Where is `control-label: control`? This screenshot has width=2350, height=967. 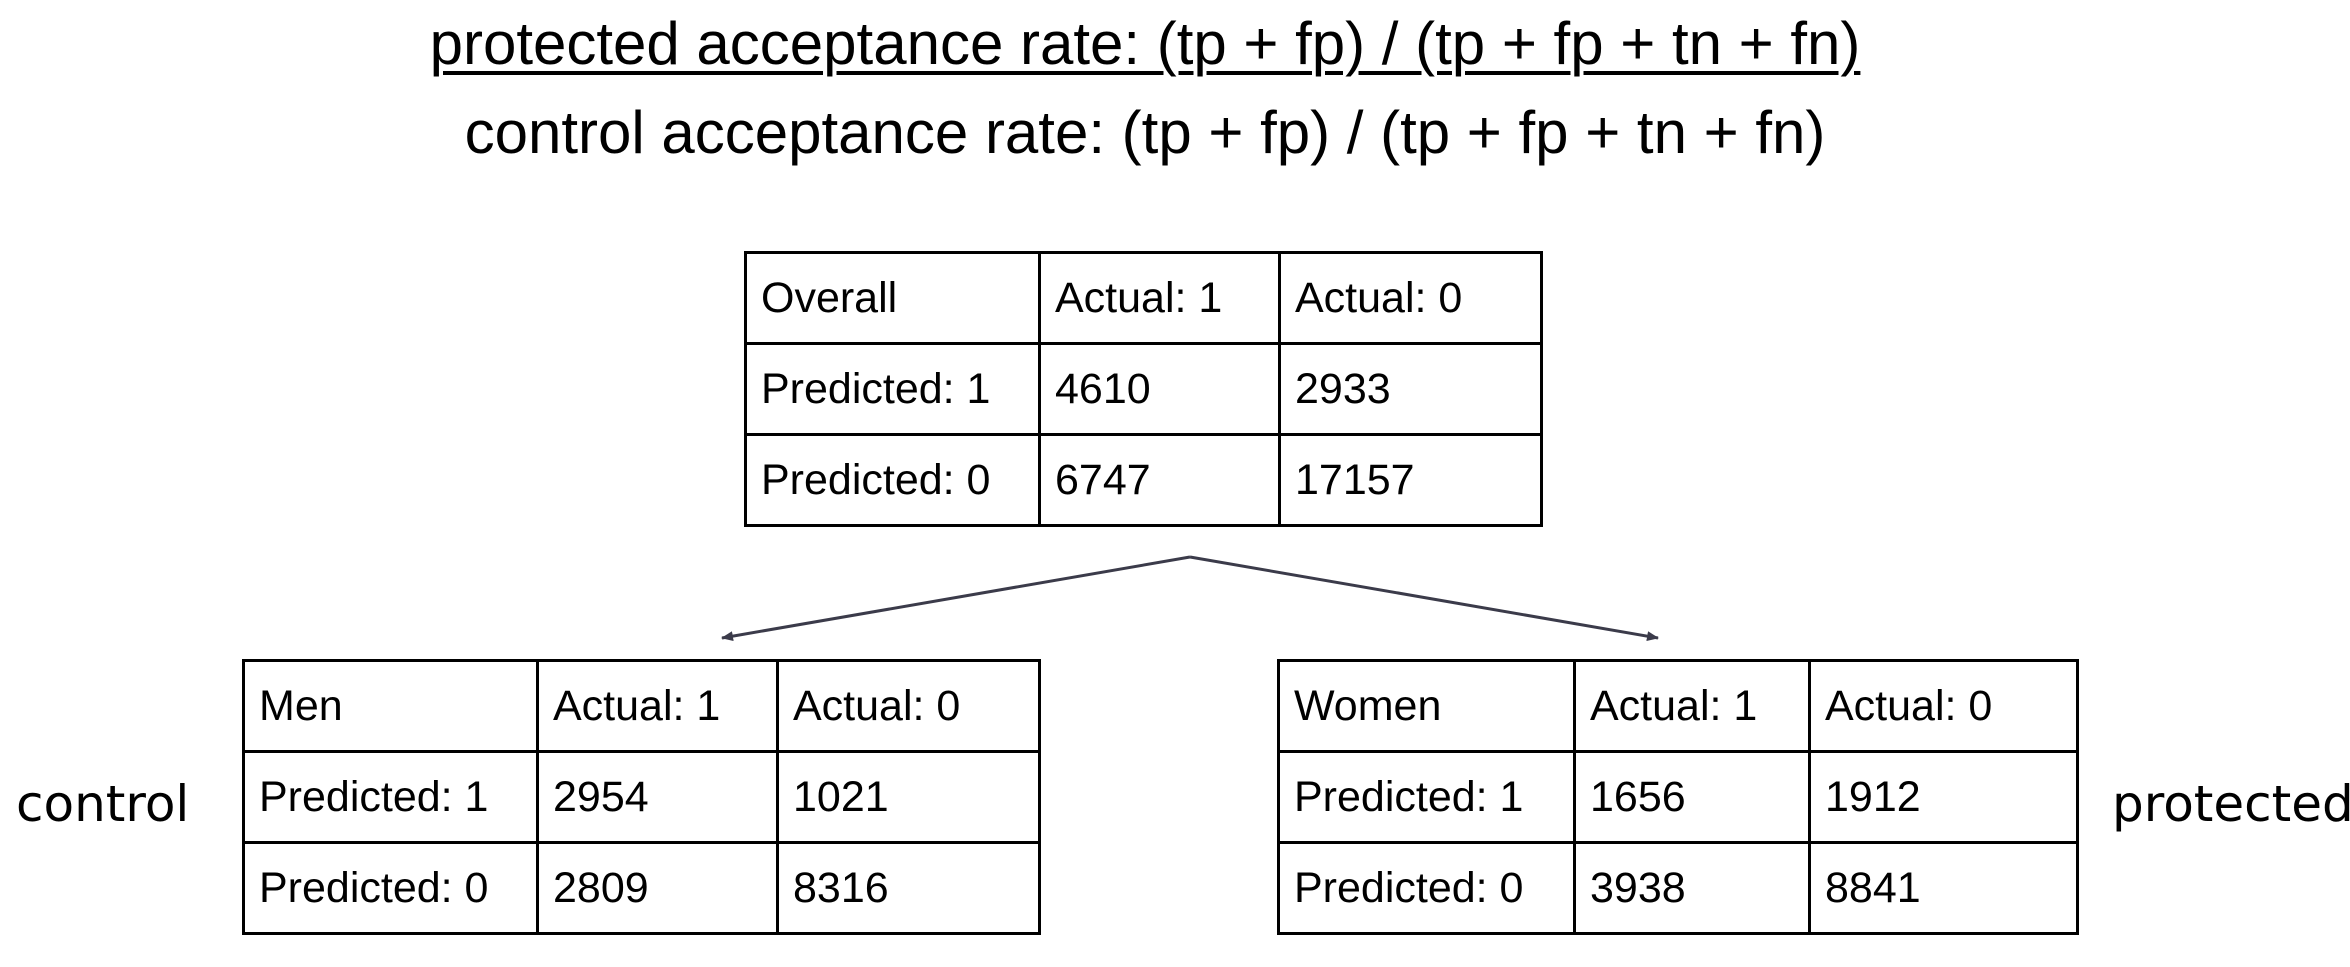 control-label: control is located at coordinates (103, 804).